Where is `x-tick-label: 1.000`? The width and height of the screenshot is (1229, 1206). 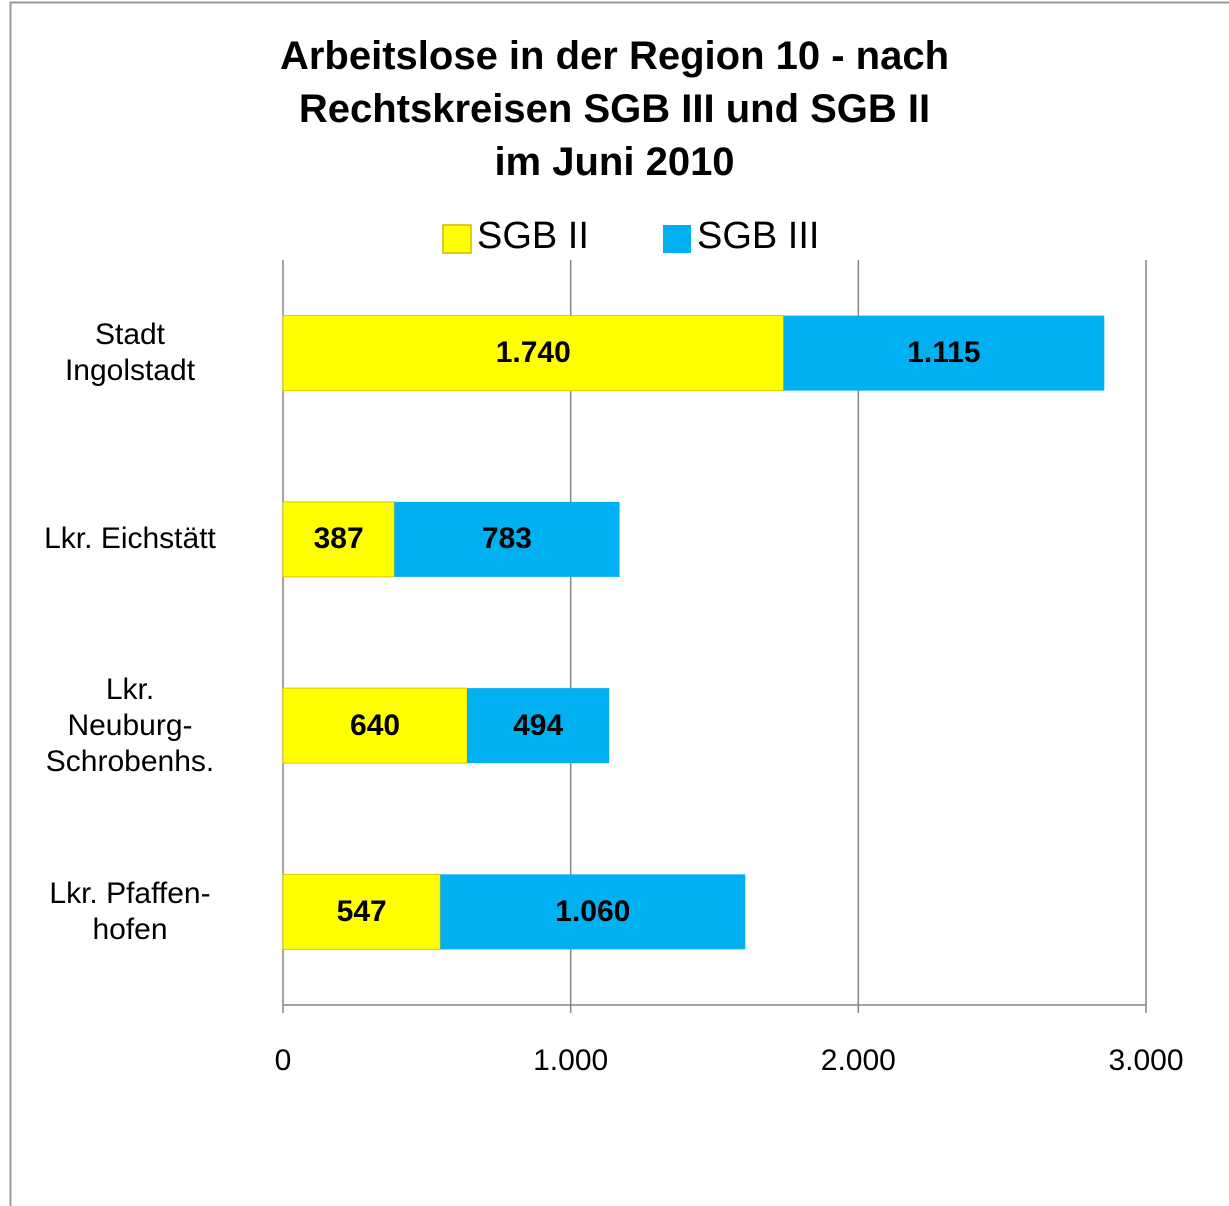
x-tick-label: 1.000 is located at coordinates (571, 1060).